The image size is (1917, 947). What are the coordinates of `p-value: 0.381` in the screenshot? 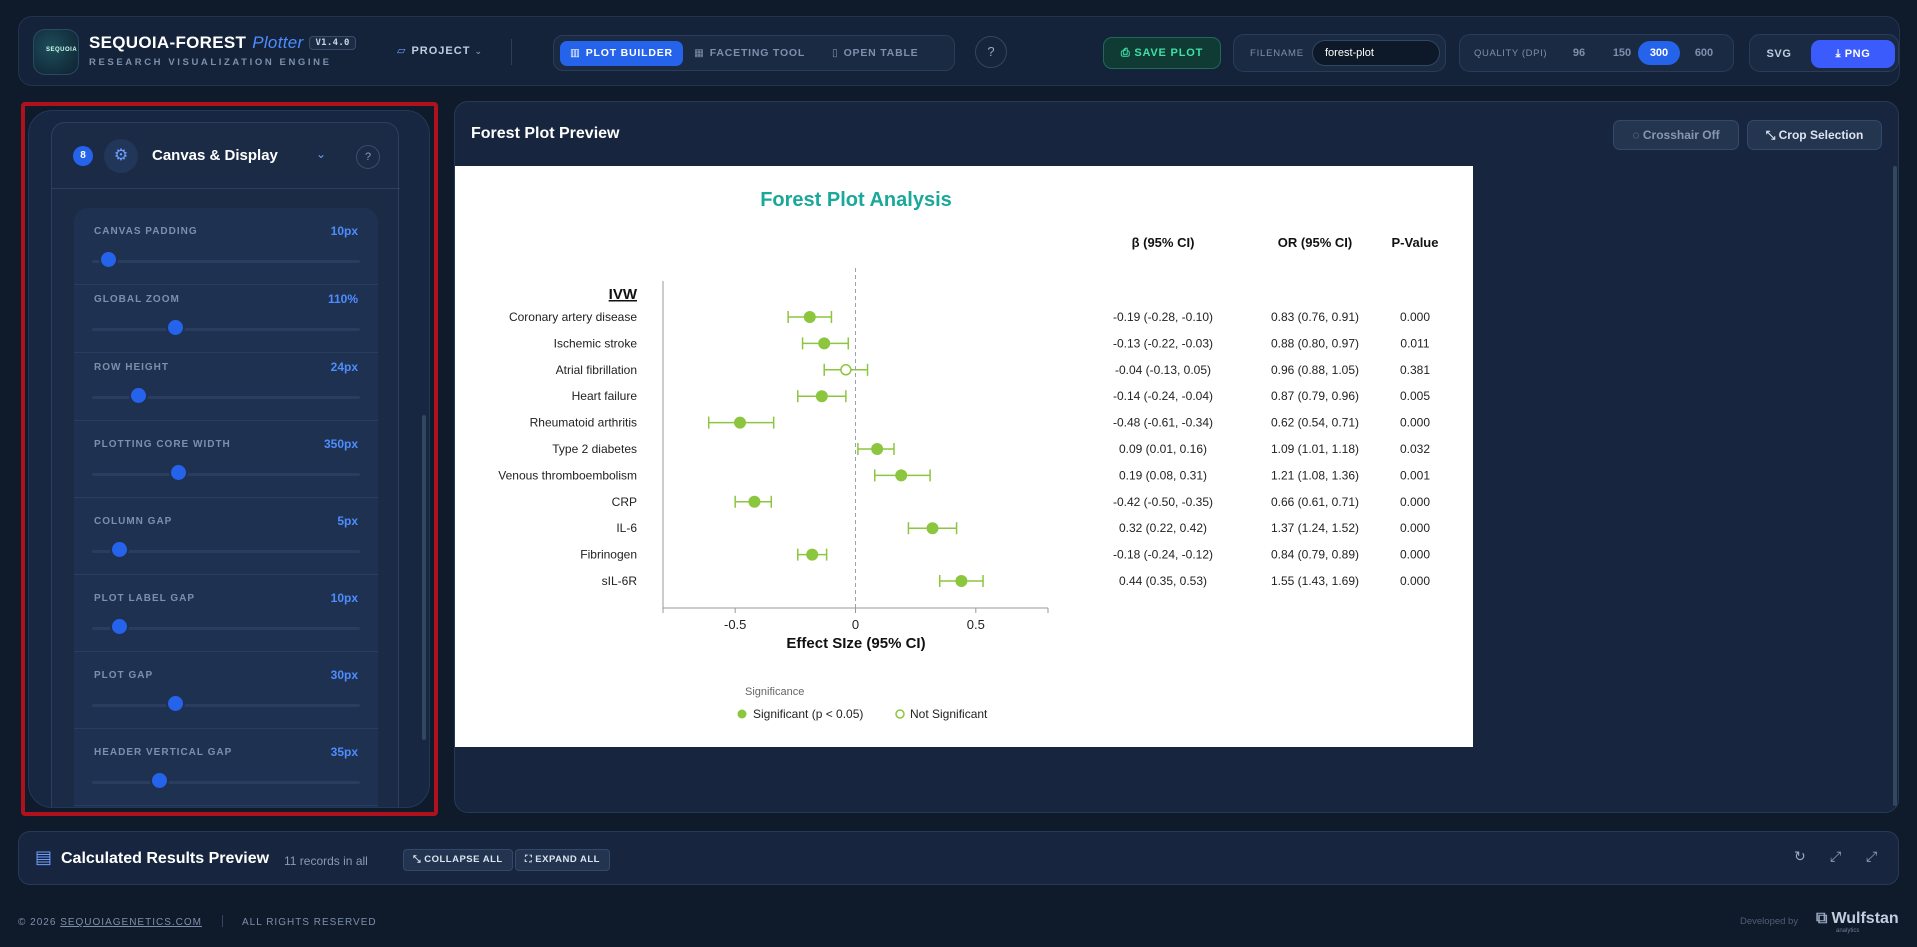 It's located at (1415, 370).